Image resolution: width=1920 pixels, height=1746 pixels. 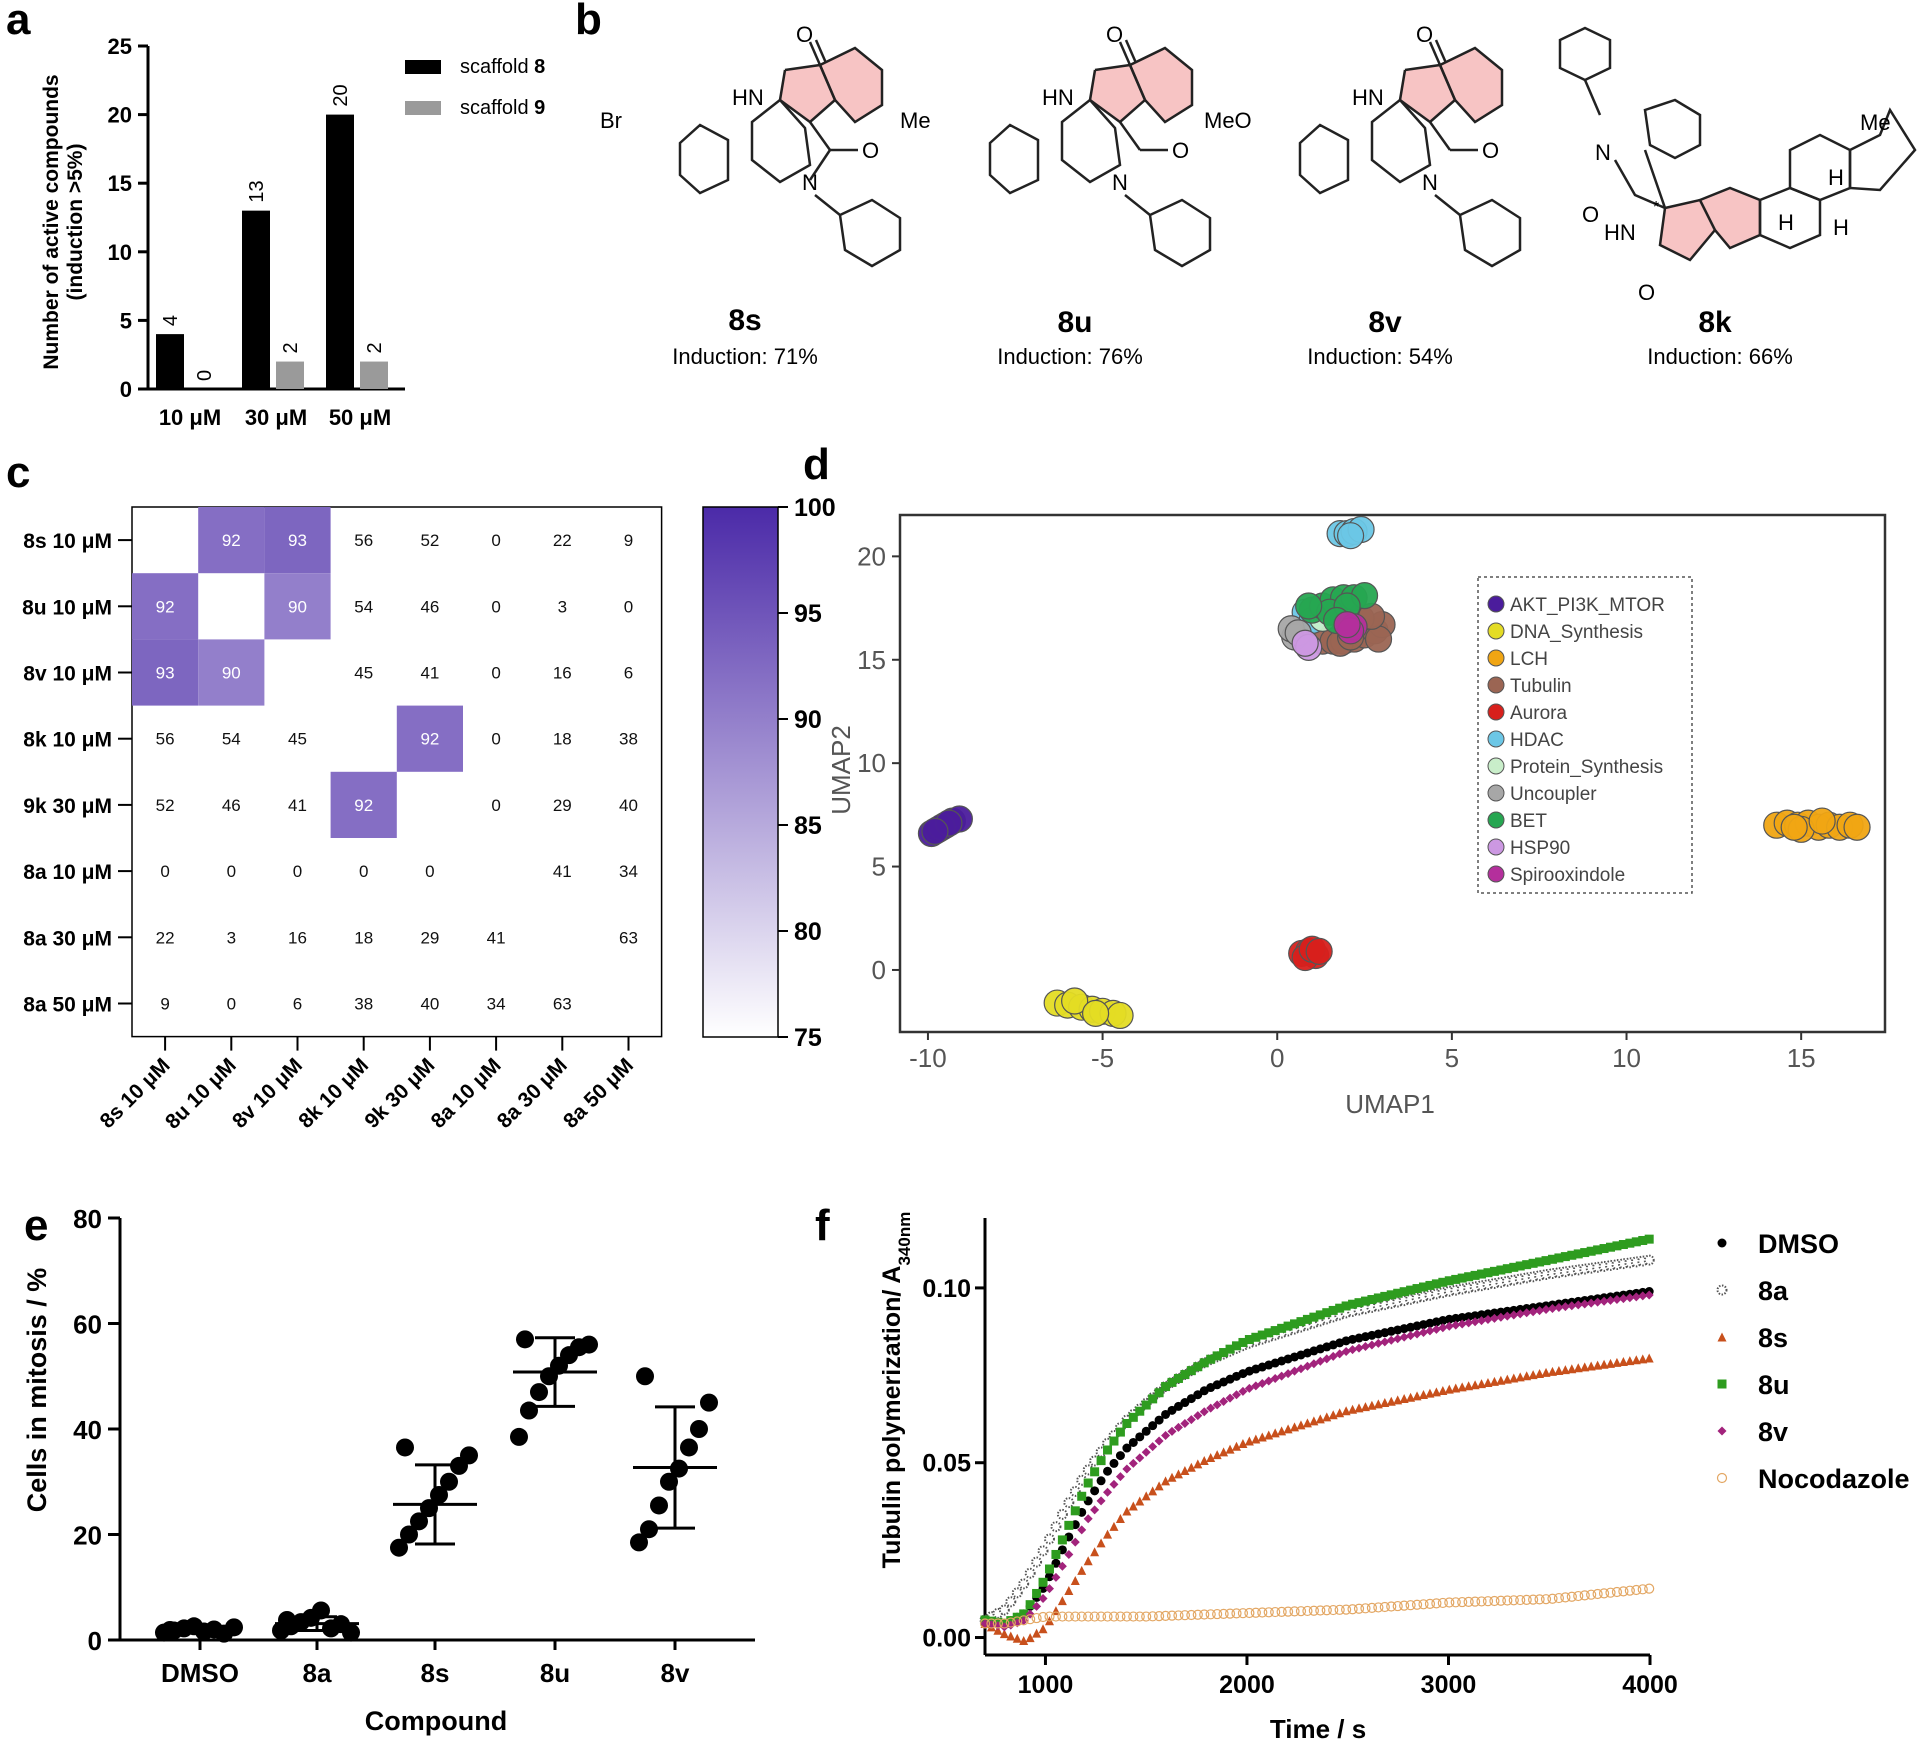 What do you see at coordinates (231, 805) in the screenshot?
I see `heatmap-value: 46` at bounding box center [231, 805].